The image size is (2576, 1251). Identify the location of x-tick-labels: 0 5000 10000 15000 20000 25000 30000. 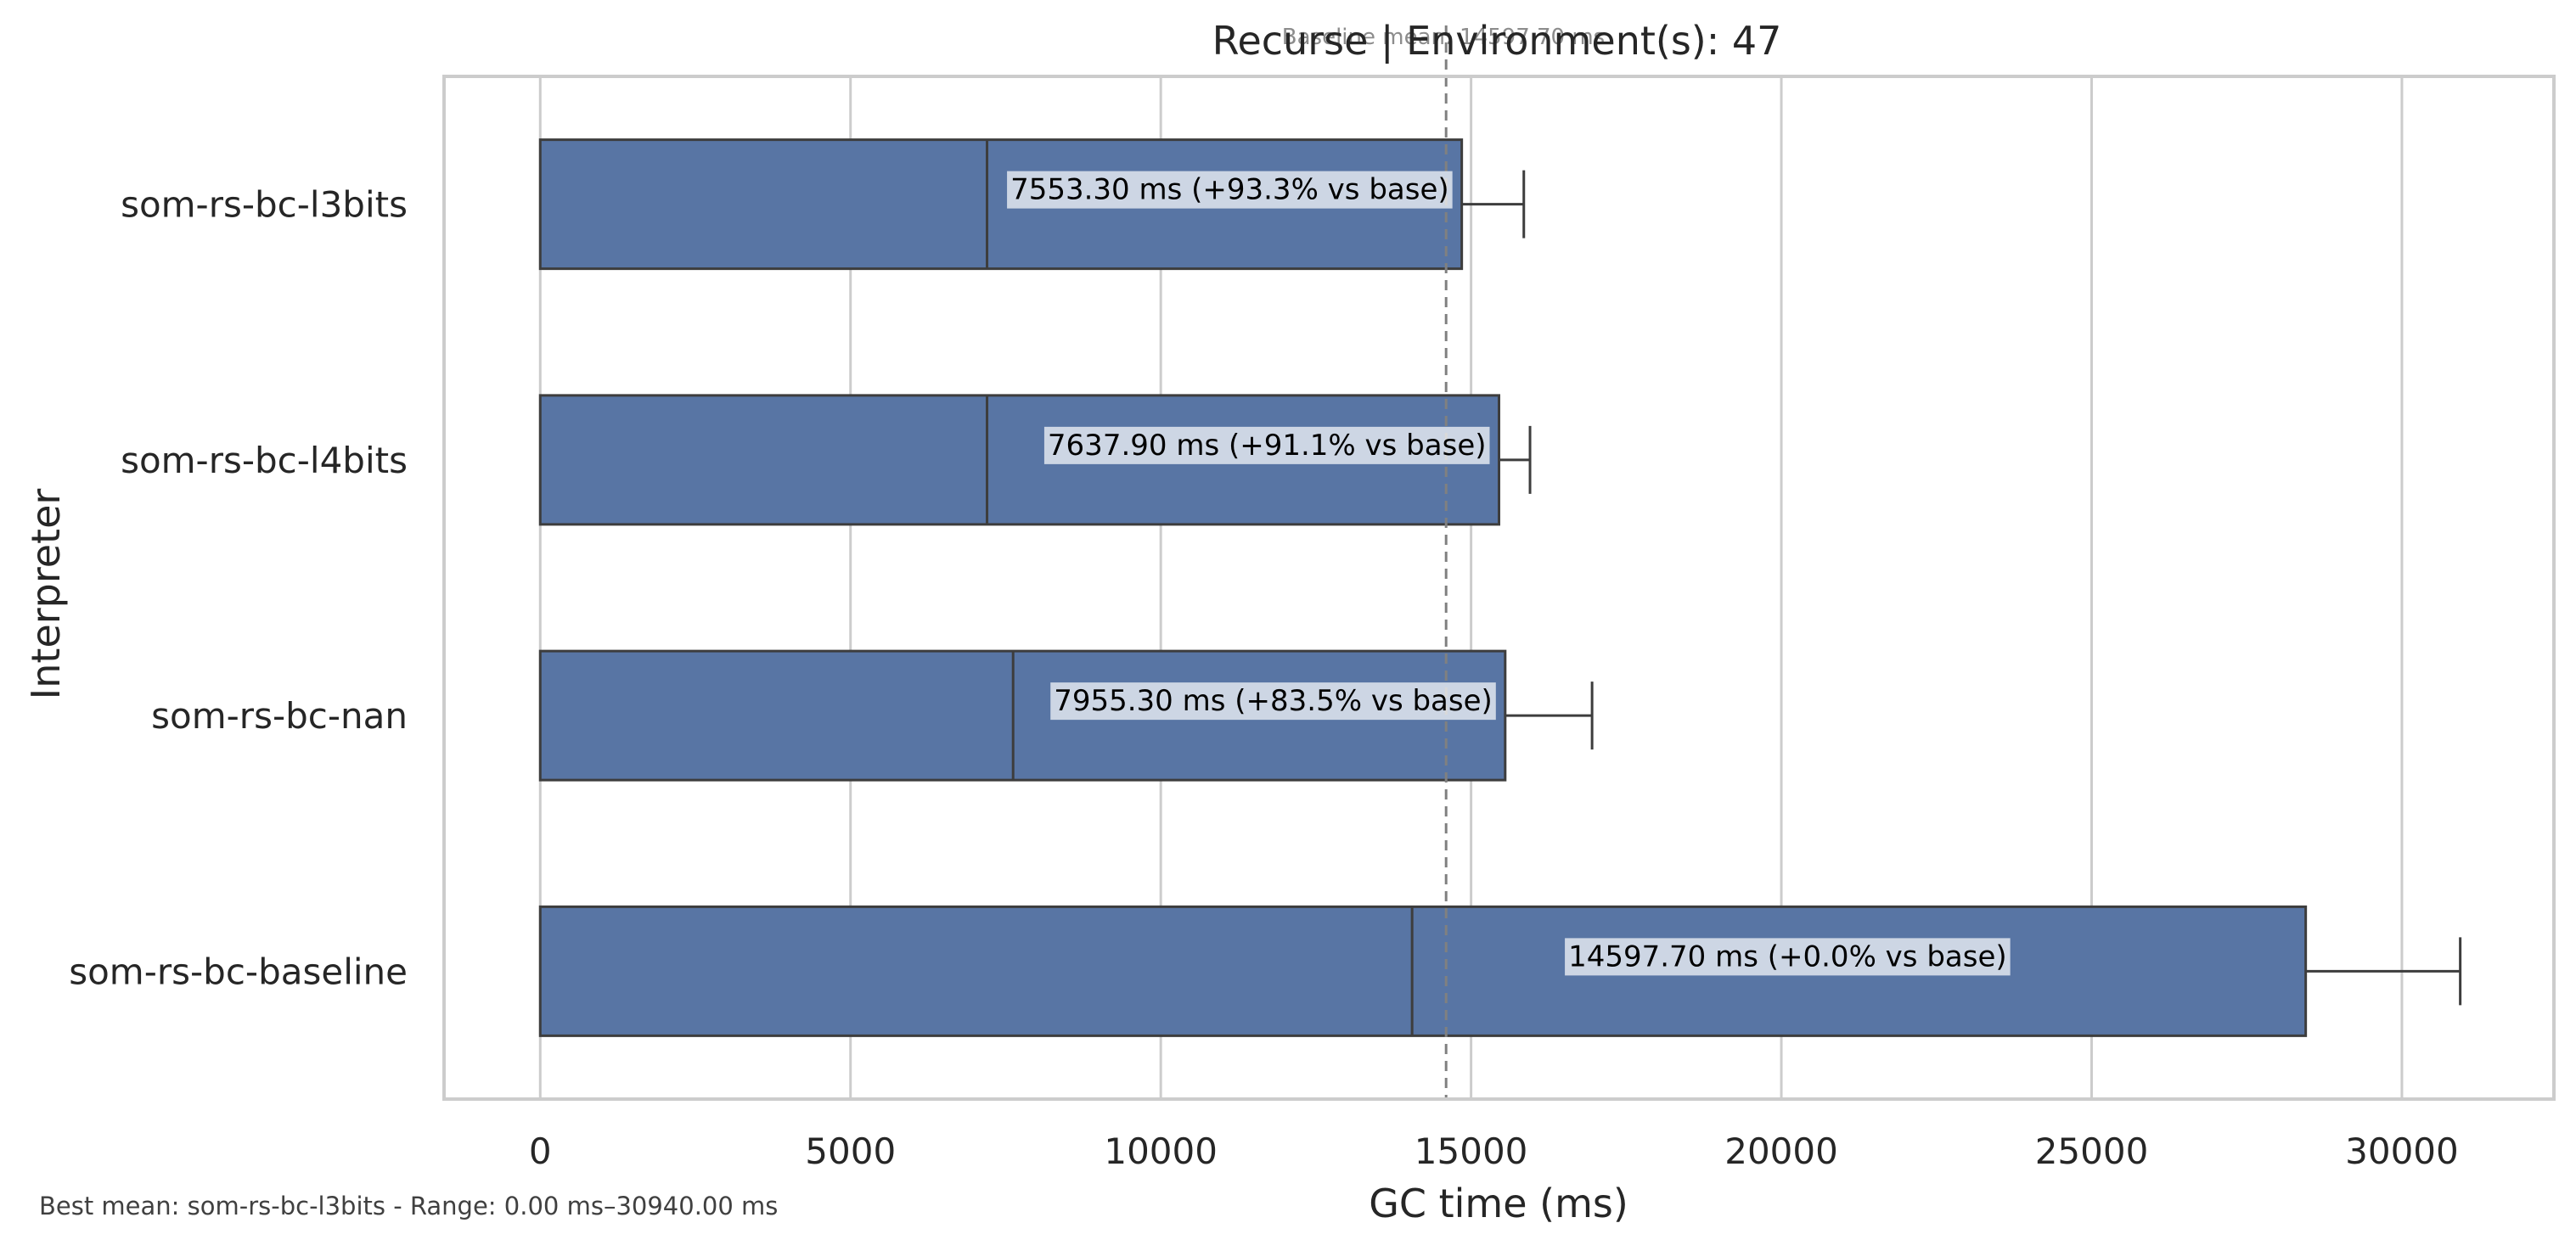
(1494, 1151).